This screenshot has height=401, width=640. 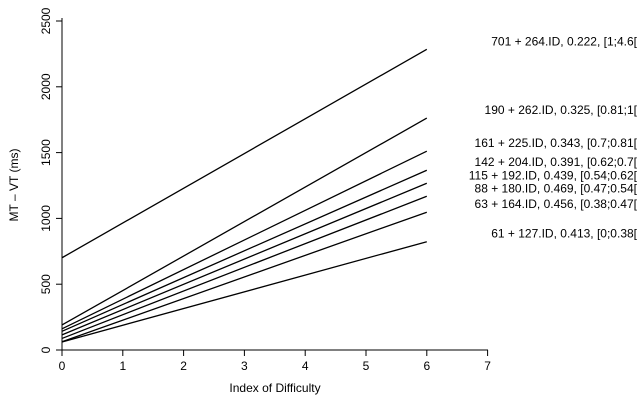 I want to click on series-annotation: 88 + 180.ID, 0.469, [0.47;0.54[, so click(x=556, y=188).